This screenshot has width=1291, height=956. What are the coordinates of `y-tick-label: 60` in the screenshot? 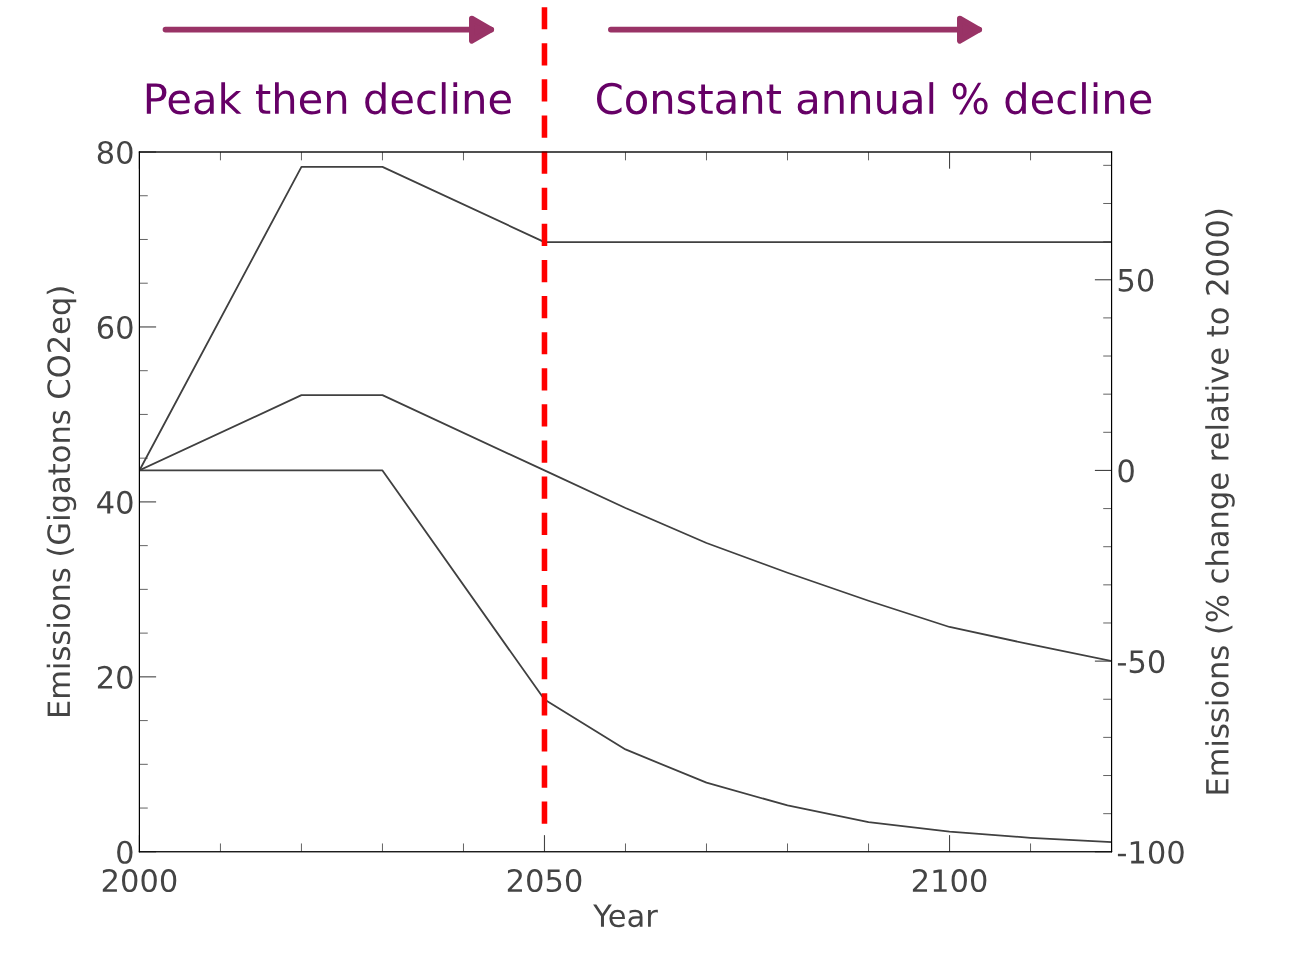 It's located at (115, 327).